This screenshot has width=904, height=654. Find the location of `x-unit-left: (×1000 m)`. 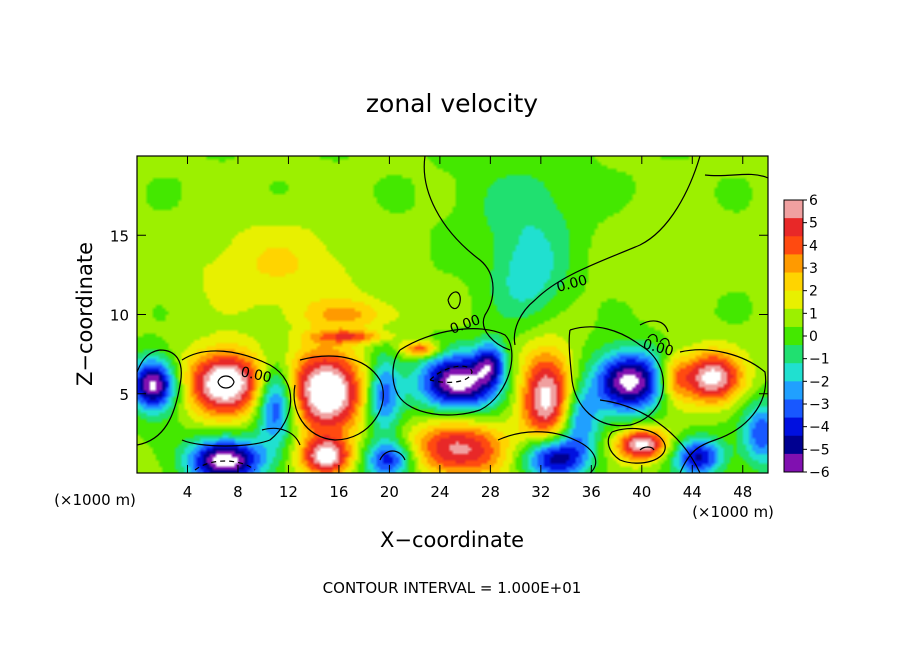

x-unit-left: (×1000 m) is located at coordinates (95, 500).